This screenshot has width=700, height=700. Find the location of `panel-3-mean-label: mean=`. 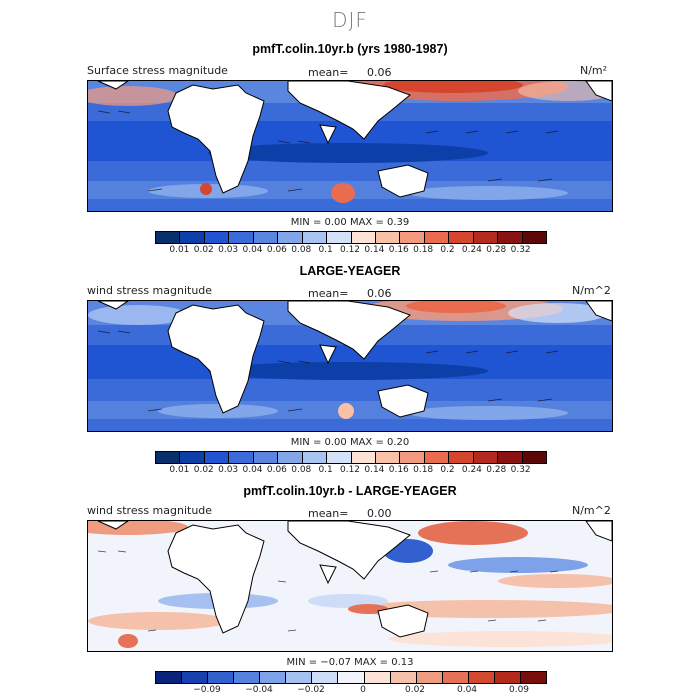

panel-3-mean-label: mean= is located at coordinates (328, 513).